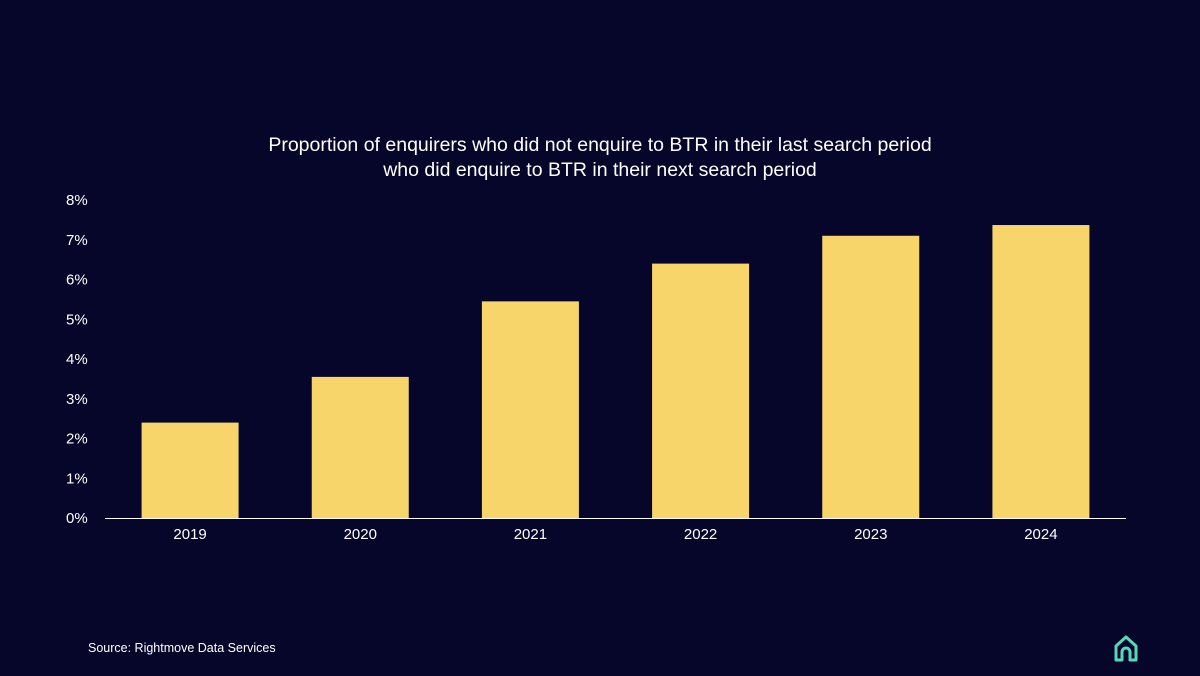  Describe the element at coordinates (182, 648) in the screenshot. I see `source-note: Source: Rightmove Data Services` at that location.